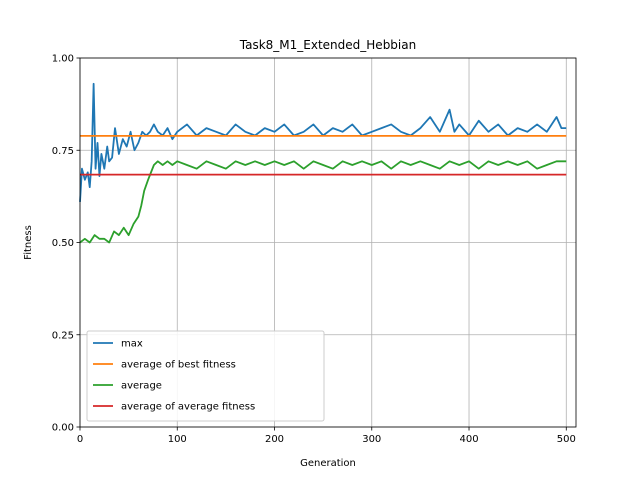  What do you see at coordinates (63, 428) in the screenshot?
I see `y-tick-label: 0.00` at bounding box center [63, 428].